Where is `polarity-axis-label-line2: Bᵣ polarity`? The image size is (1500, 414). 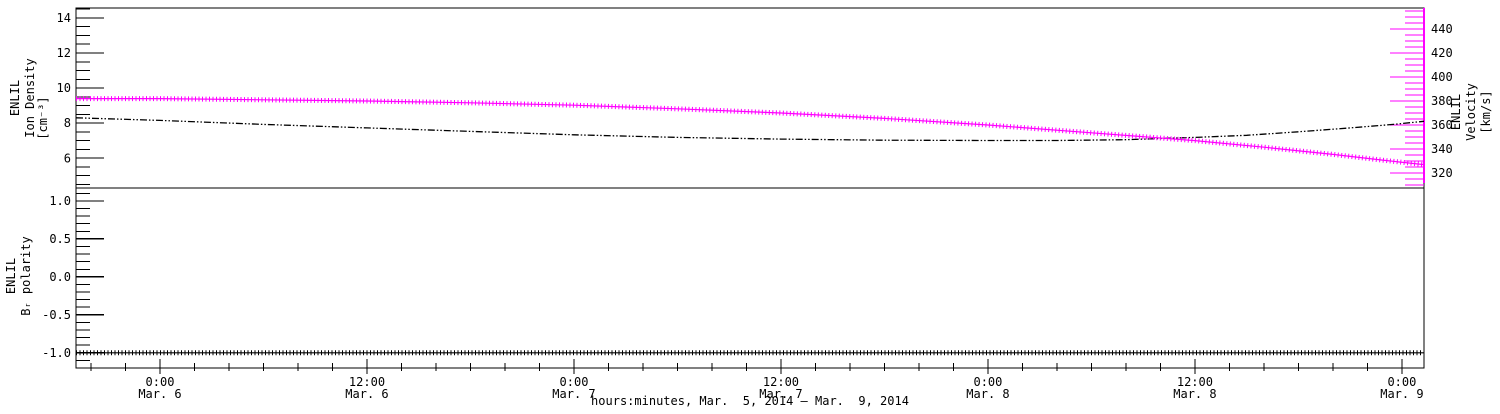 polarity-axis-label-line2: Bᵣ polarity is located at coordinates (26, 276).